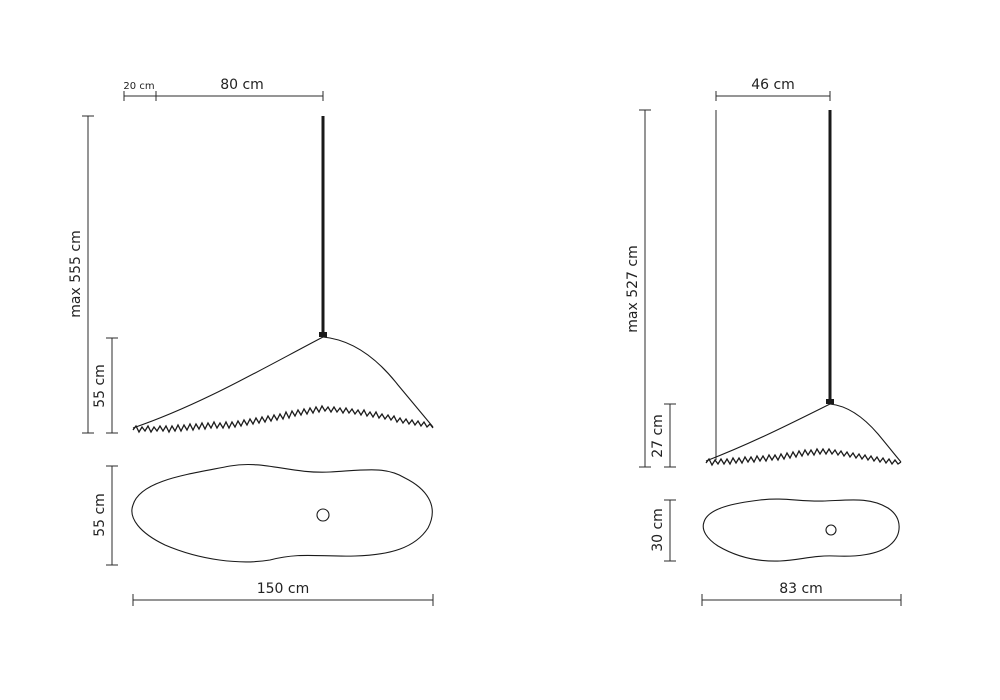 Image resolution: width=1000 pixels, height=700 pixels. I want to click on large-canopy-connector, so click(323, 334).